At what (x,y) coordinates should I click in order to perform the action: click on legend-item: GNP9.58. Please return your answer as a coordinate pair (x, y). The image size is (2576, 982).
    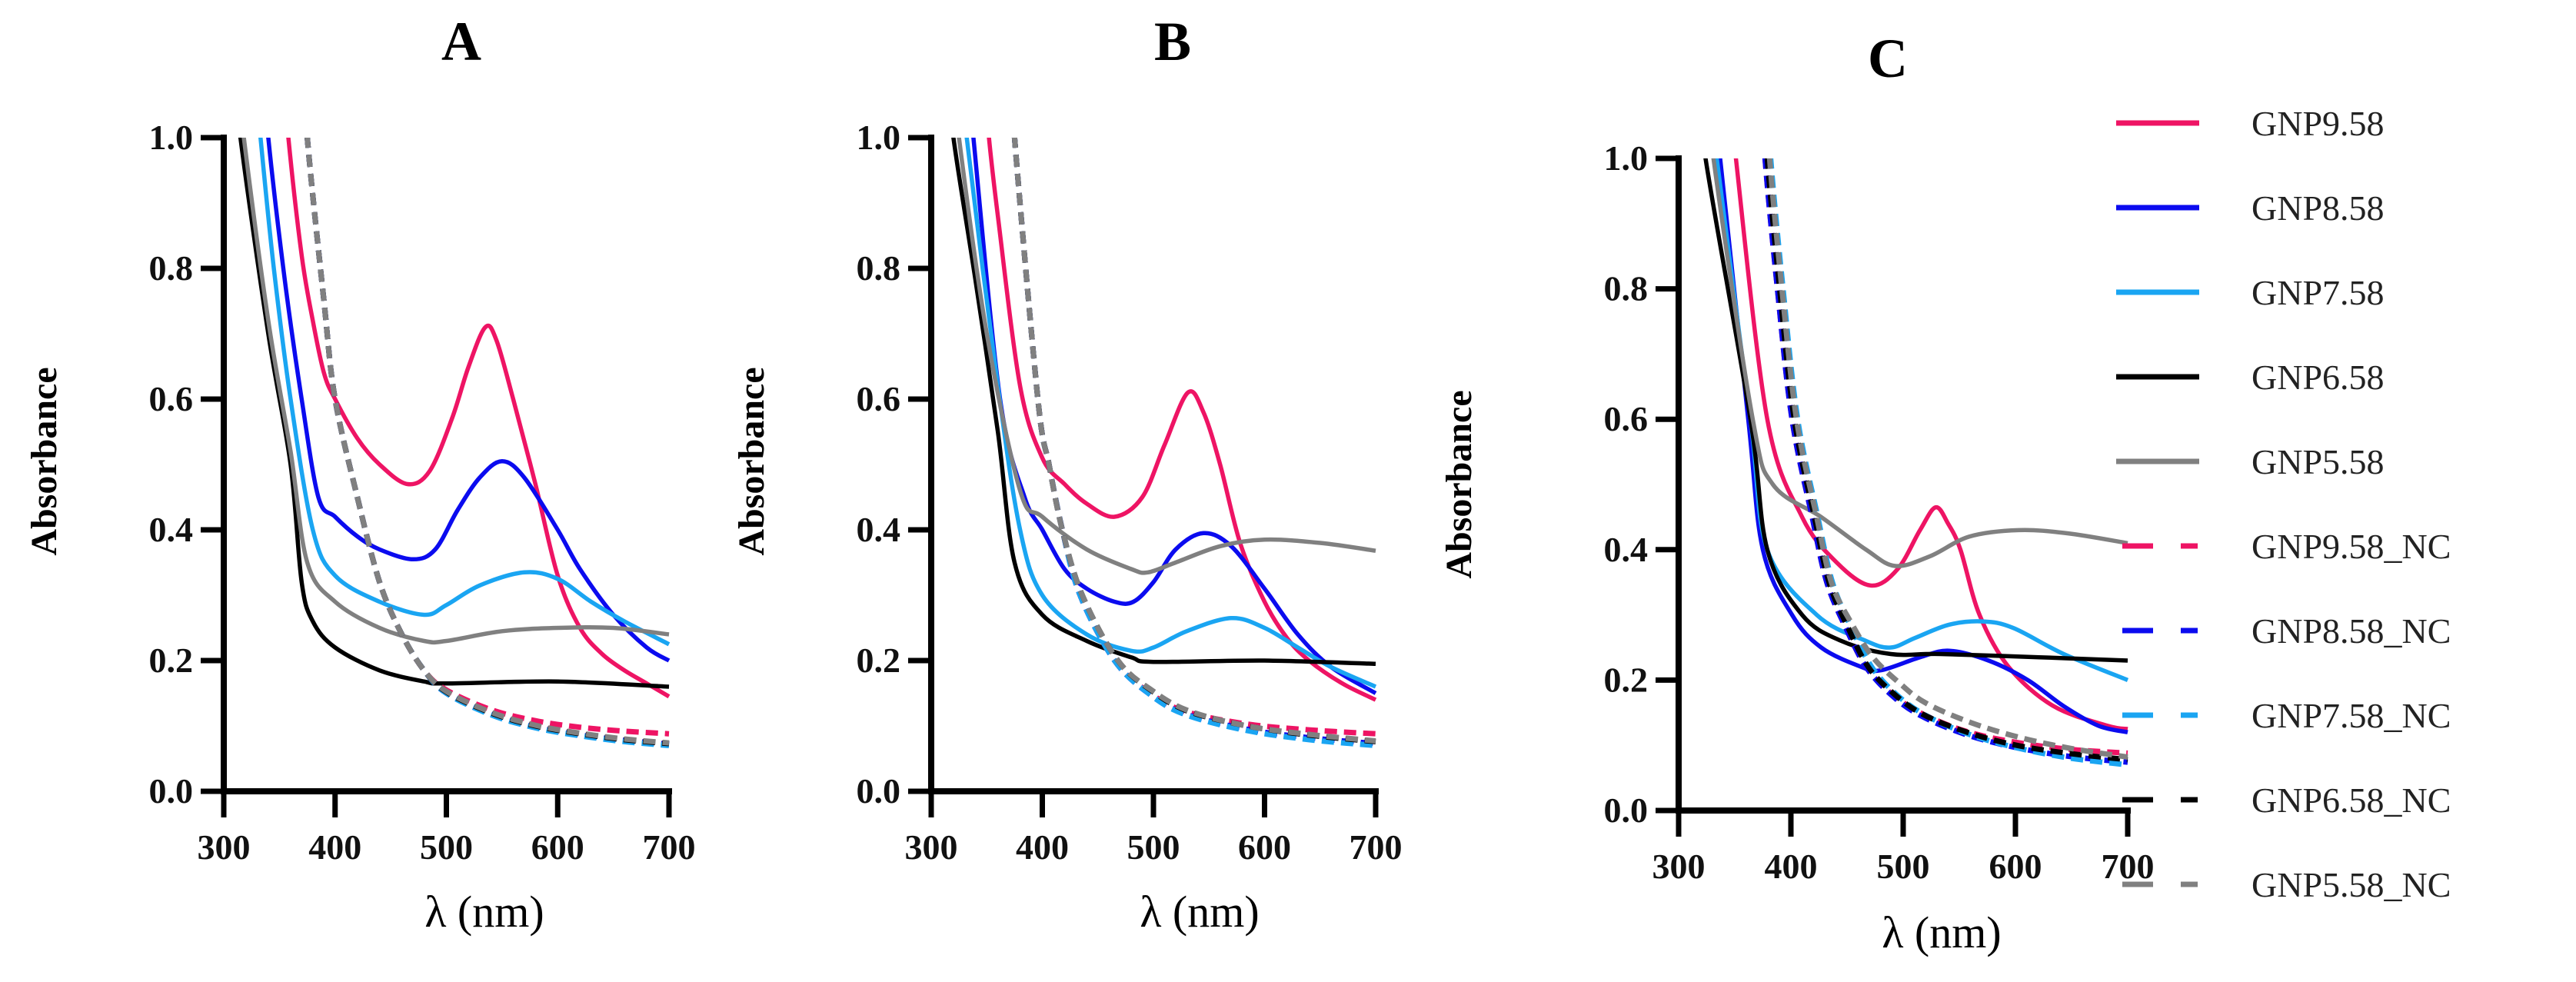
    Looking at the image, I should click on (2250, 123).